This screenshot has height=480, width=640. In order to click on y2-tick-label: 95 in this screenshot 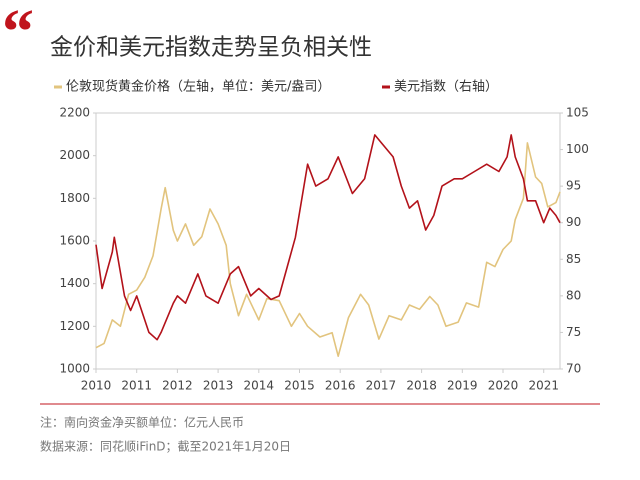, I will do `click(573, 186)`.